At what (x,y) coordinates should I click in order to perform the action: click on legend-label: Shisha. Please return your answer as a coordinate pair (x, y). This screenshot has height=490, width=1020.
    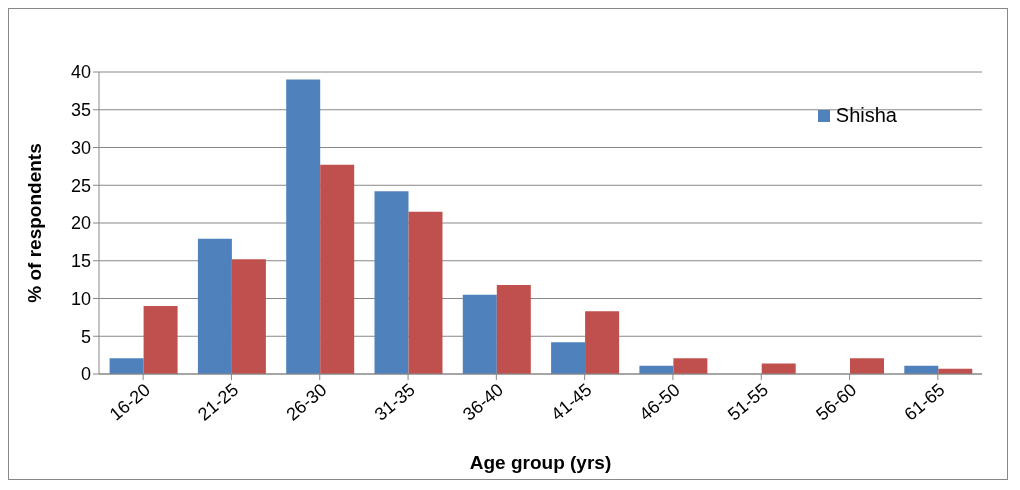
    Looking at the image, I should click on (865, 115).